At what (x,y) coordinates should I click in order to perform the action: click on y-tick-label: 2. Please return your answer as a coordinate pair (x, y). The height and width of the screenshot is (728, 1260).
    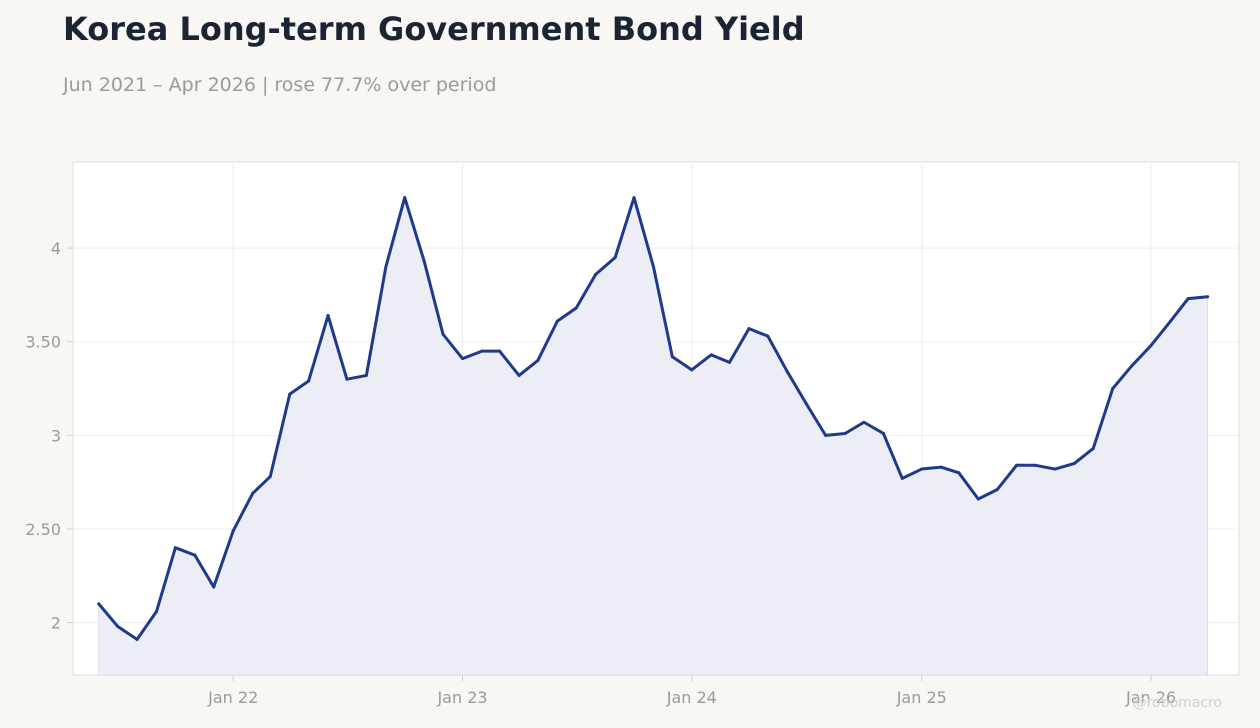
    Looking at the image, I should click on (56, 623).